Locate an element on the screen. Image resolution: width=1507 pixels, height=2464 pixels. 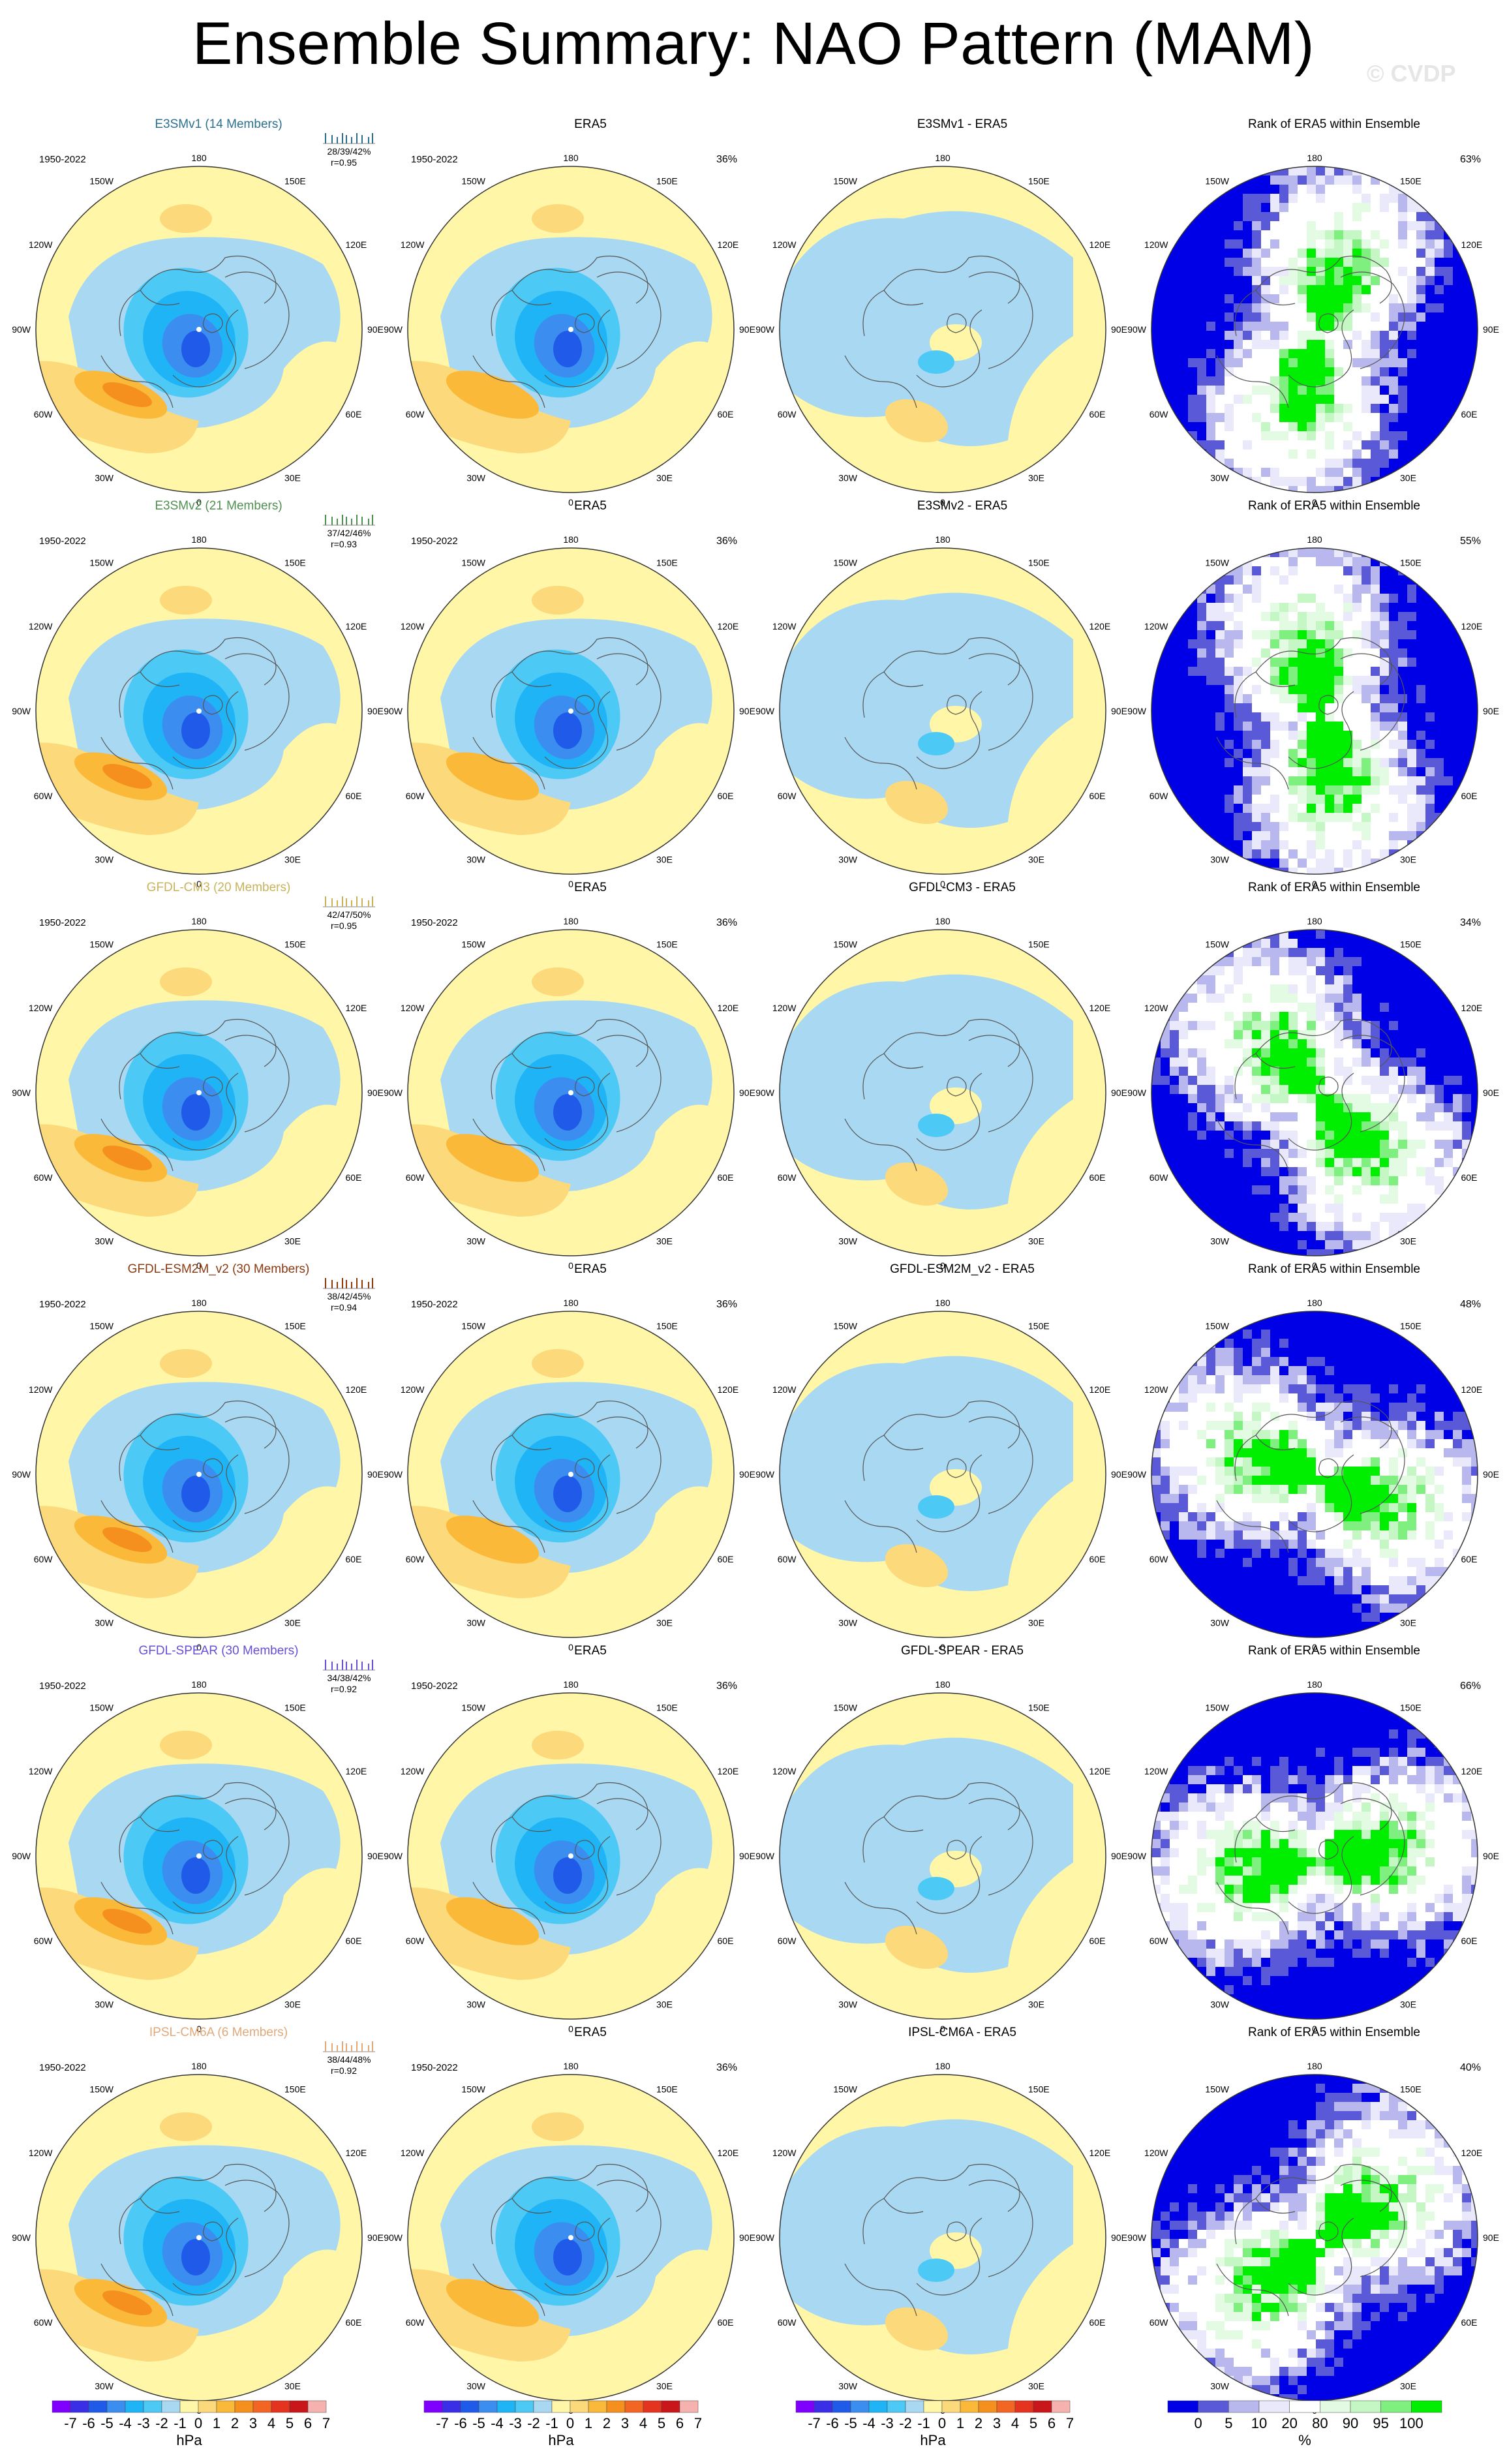
colorbar-tick-label: 0 is located at coordinates (1198, 2423).